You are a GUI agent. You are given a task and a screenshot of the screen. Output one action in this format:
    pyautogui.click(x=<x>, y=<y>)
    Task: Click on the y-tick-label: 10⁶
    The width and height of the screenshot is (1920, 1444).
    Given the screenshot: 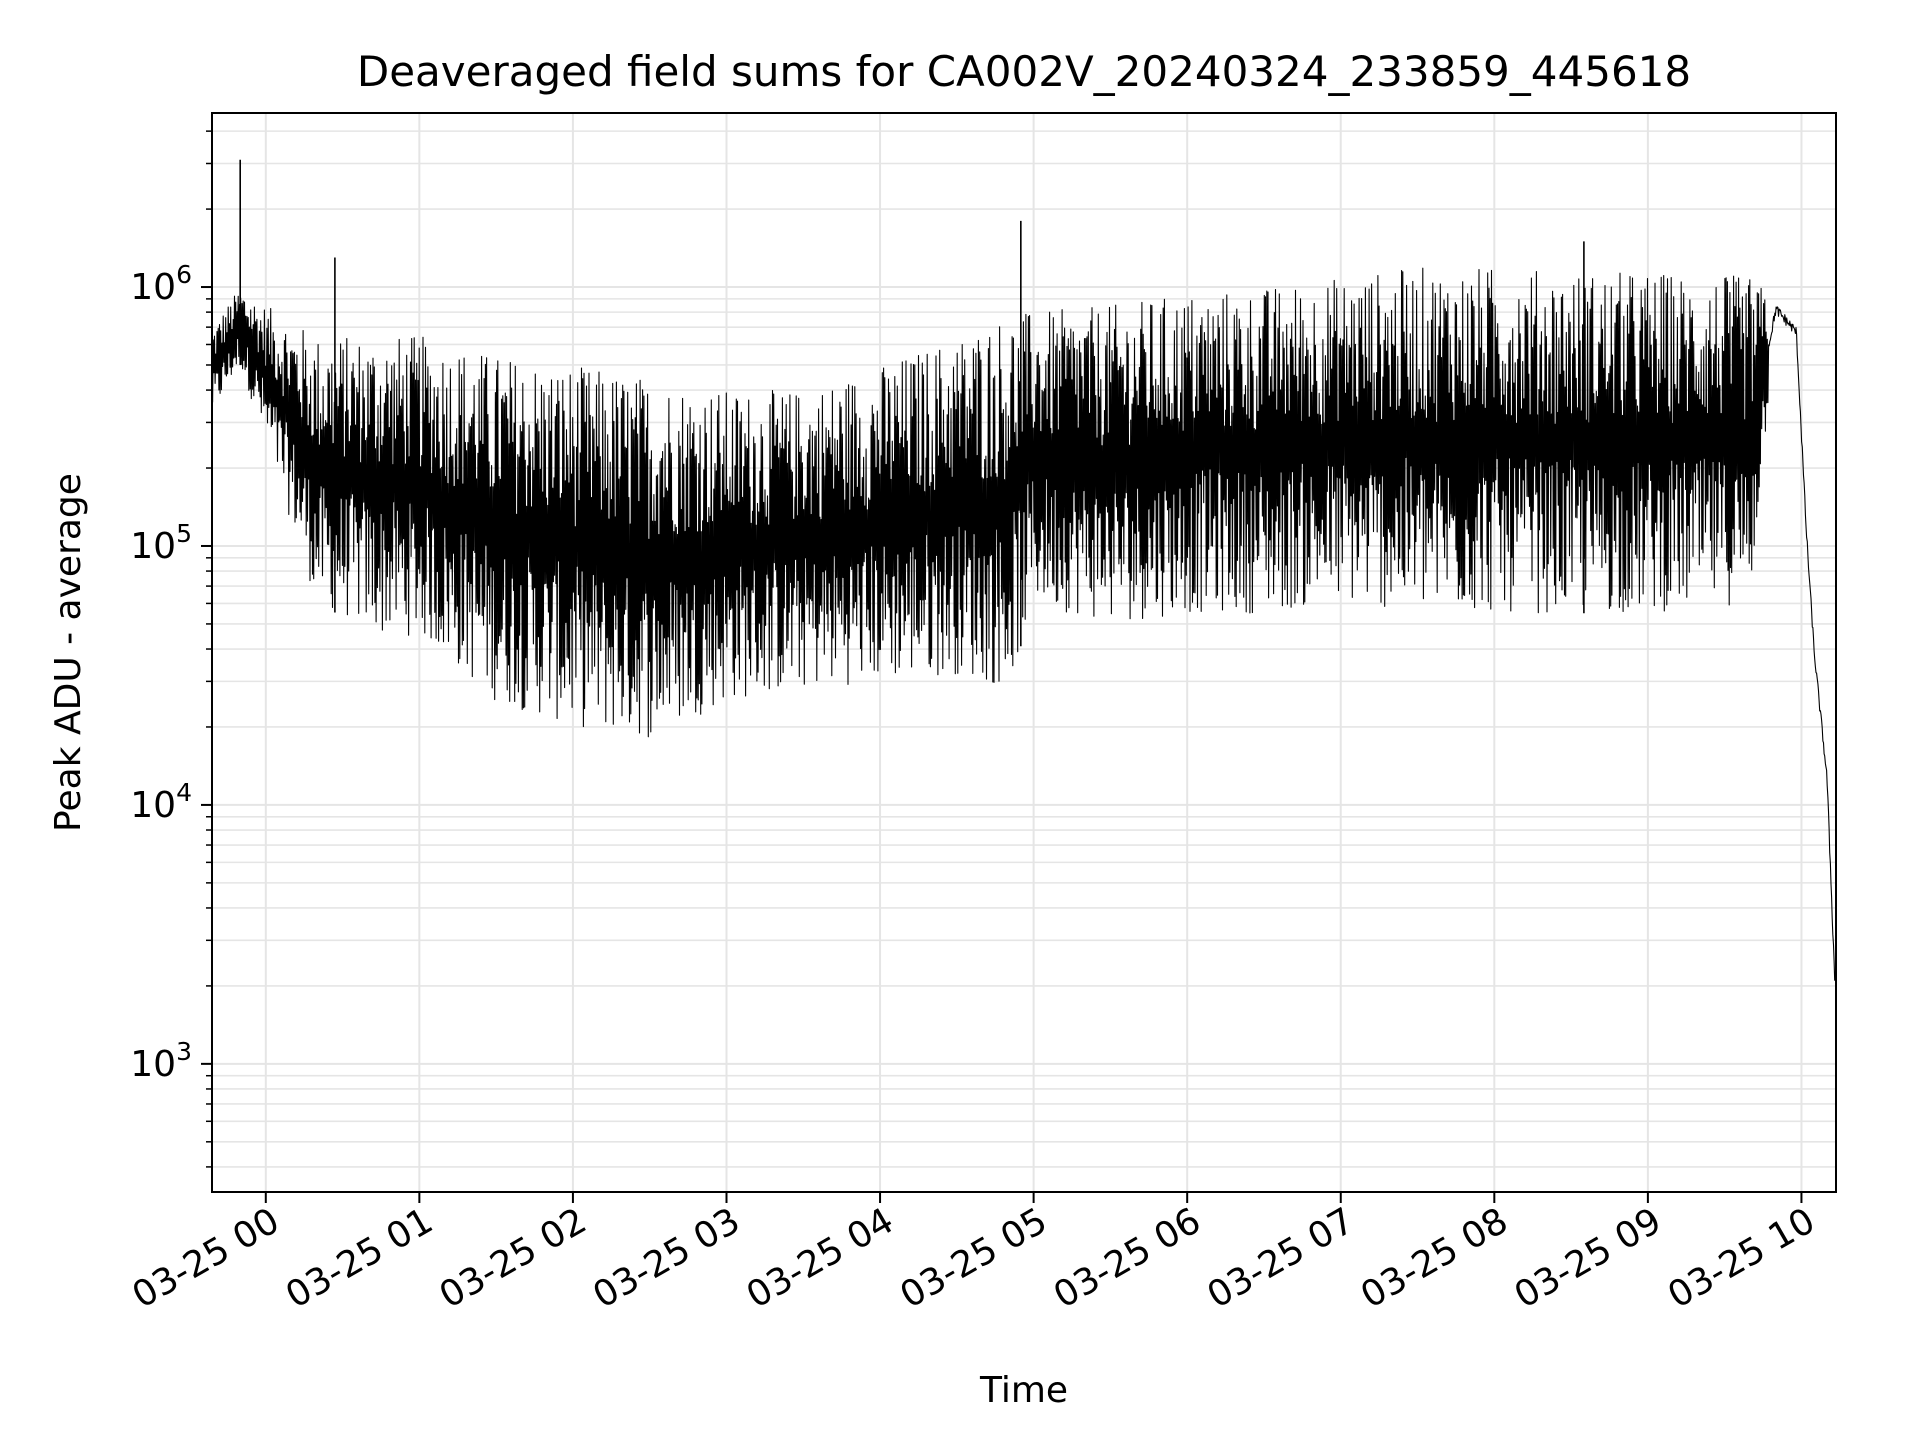 What is the action you would take?
    pyautogui.click(x=161, y=284)
    